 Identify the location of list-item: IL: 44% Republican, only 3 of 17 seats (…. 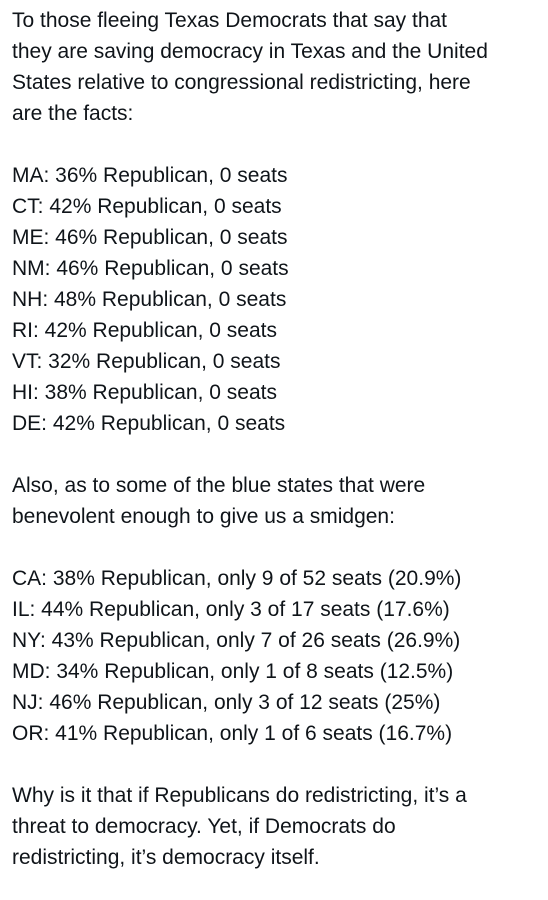
(231, 609).